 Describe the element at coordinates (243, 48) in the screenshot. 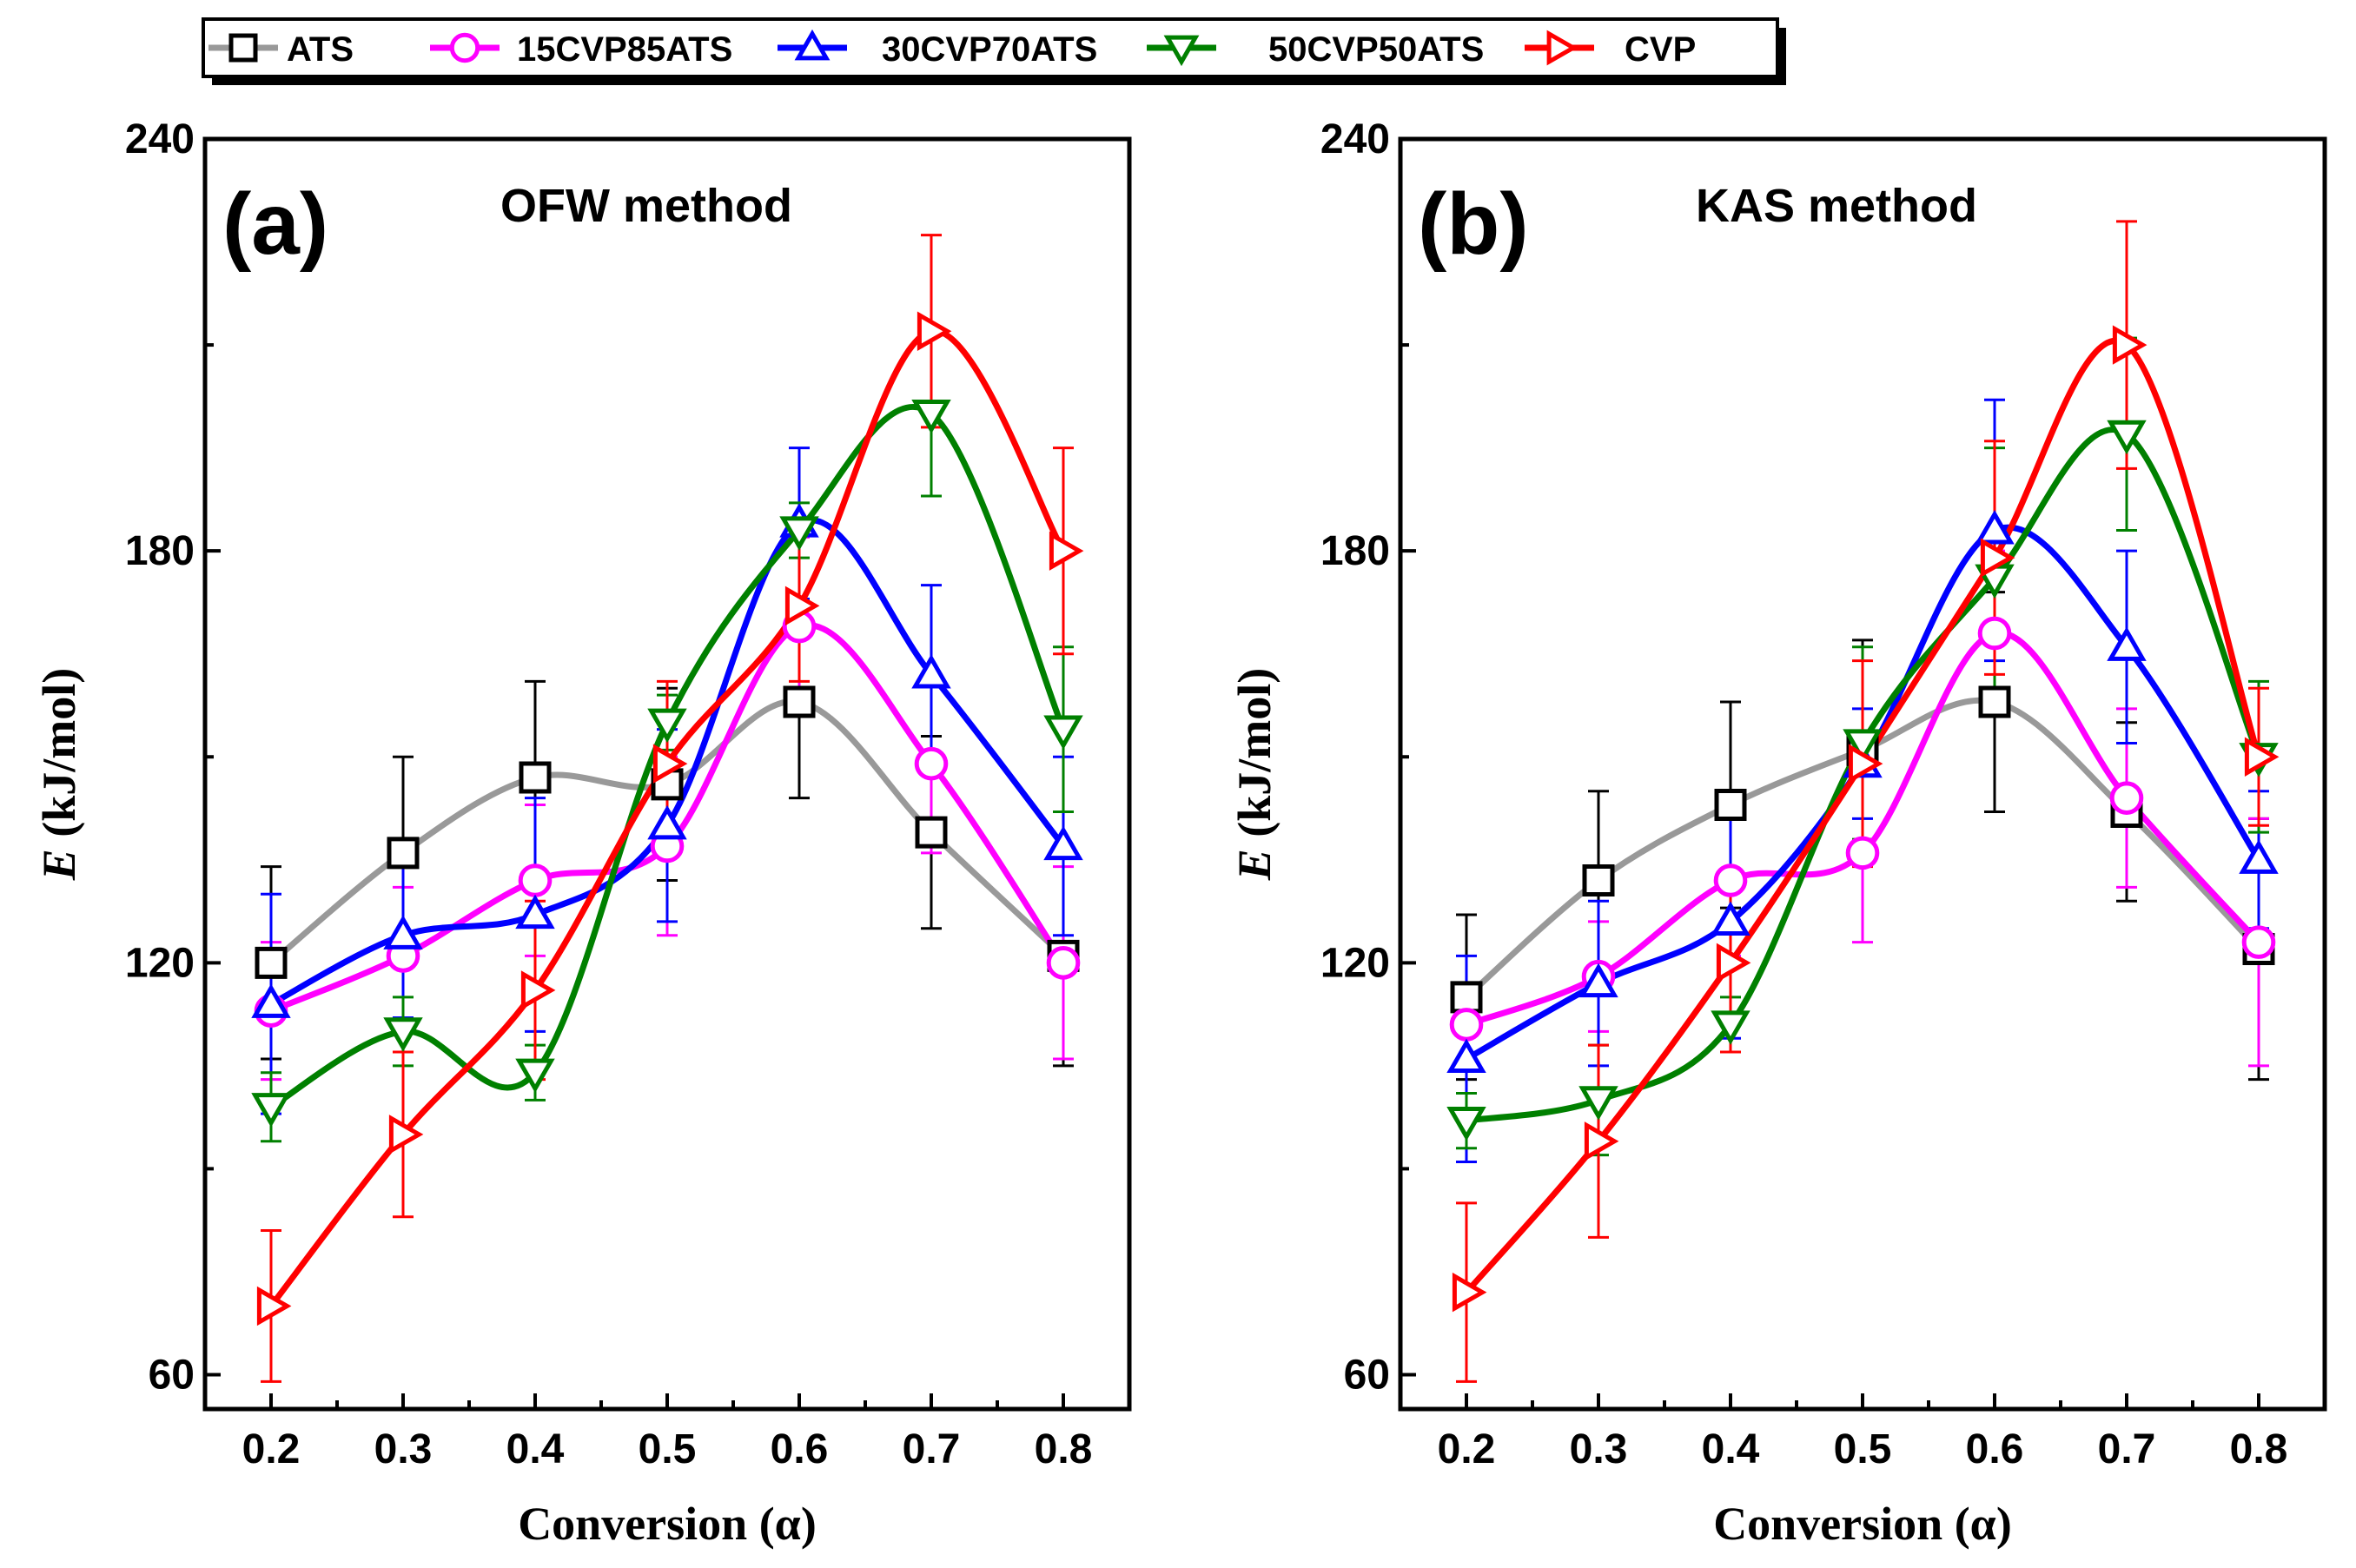

I see `legend-marker-ATS` at that location.